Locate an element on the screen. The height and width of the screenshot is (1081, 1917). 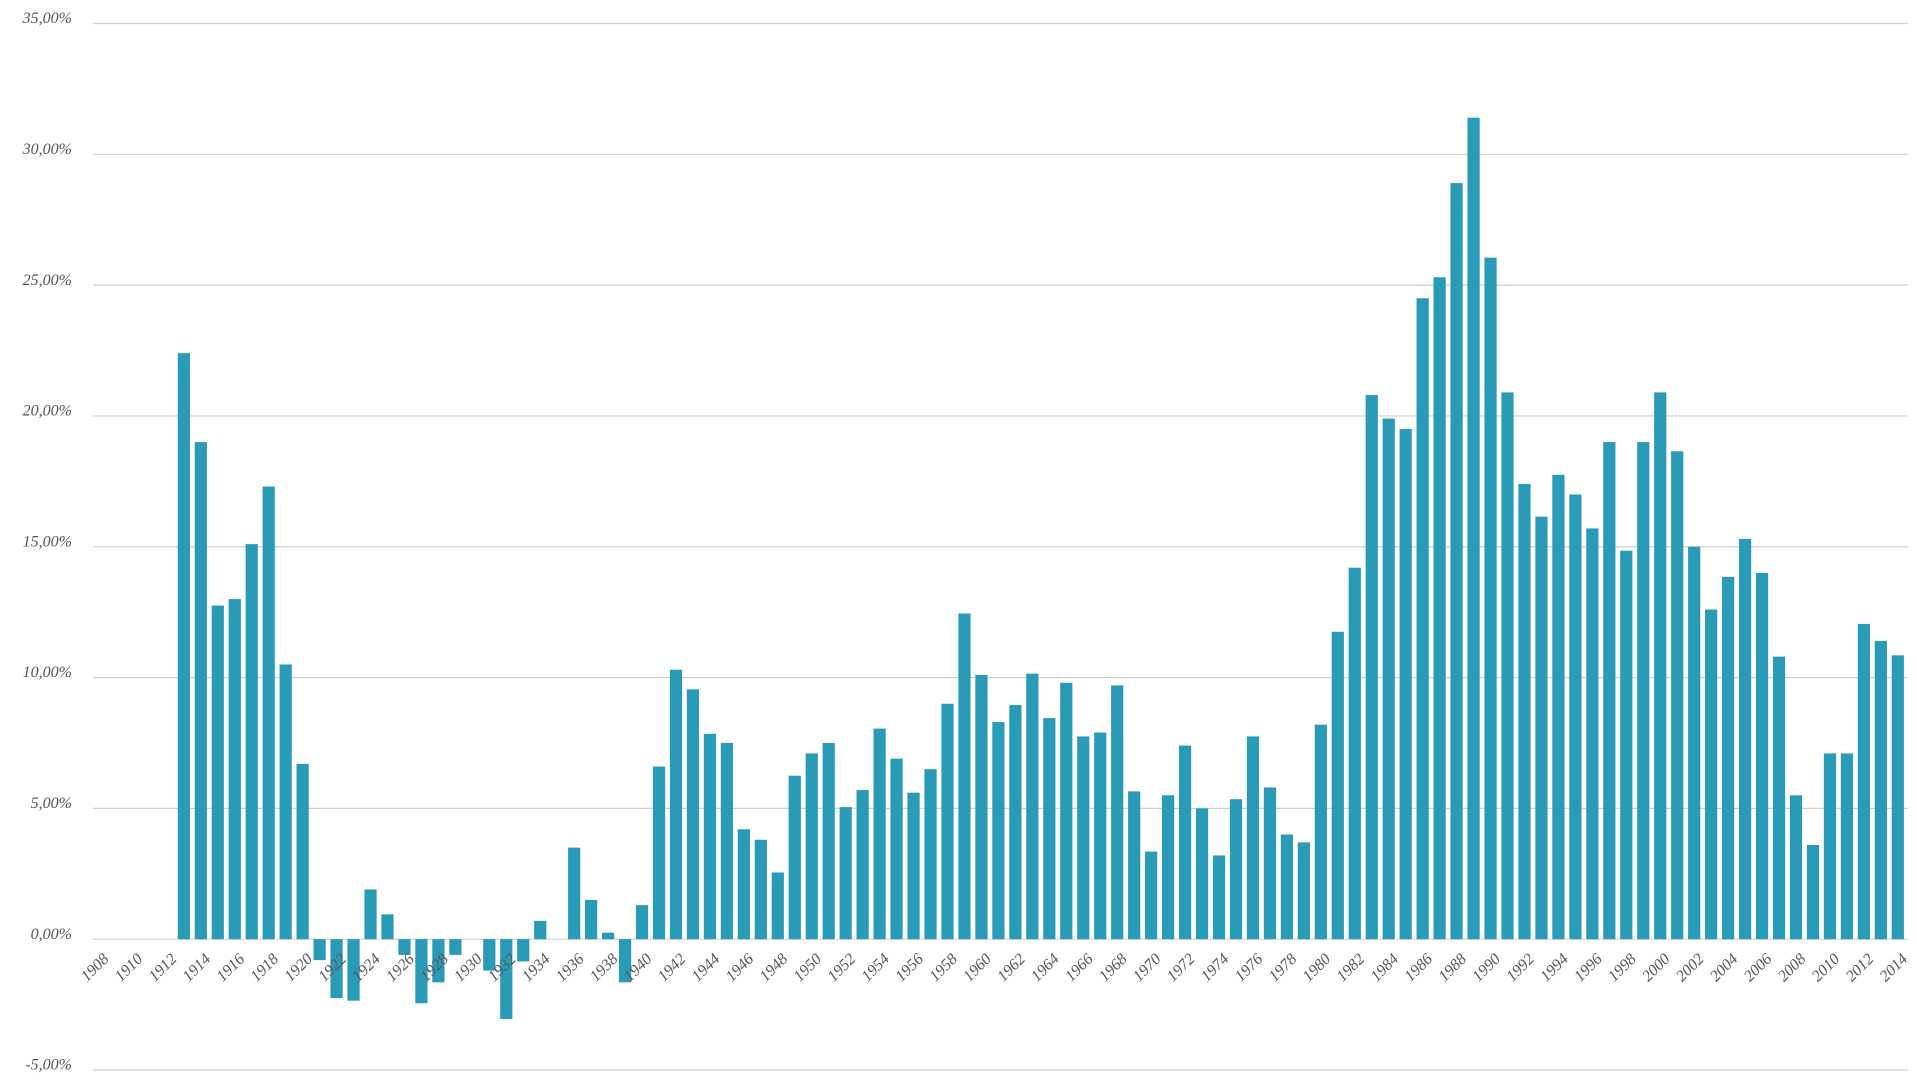
x-tick-label: 1964 is located at coordinates (1045, 968).